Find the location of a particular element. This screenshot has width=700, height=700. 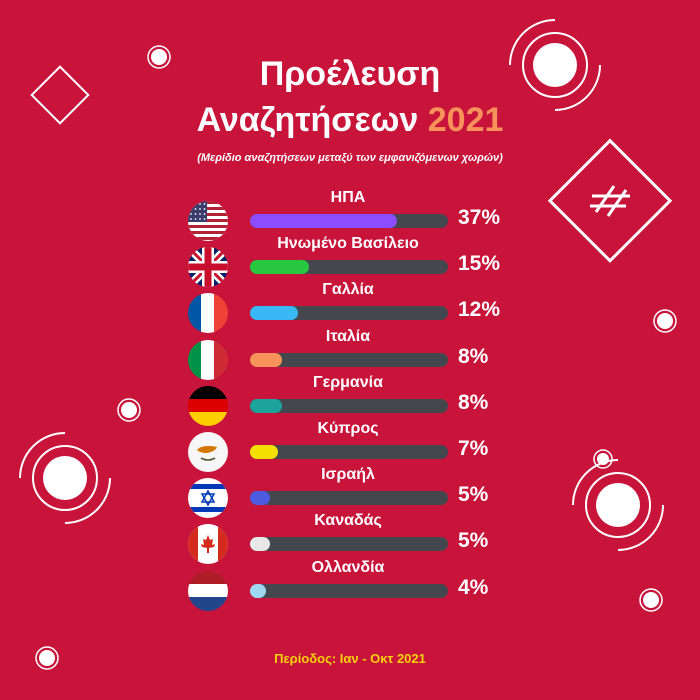

percentage-label: 7% is located at coordinates (473, 448).